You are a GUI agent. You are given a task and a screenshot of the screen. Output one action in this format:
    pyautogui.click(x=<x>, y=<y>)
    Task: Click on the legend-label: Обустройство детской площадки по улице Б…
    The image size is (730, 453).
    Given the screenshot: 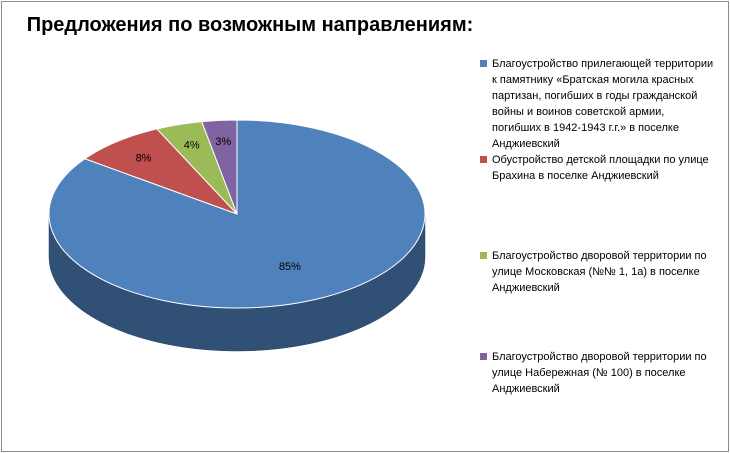 What is the action you would take?
    pyautogui.click(x=600, y=168)
    